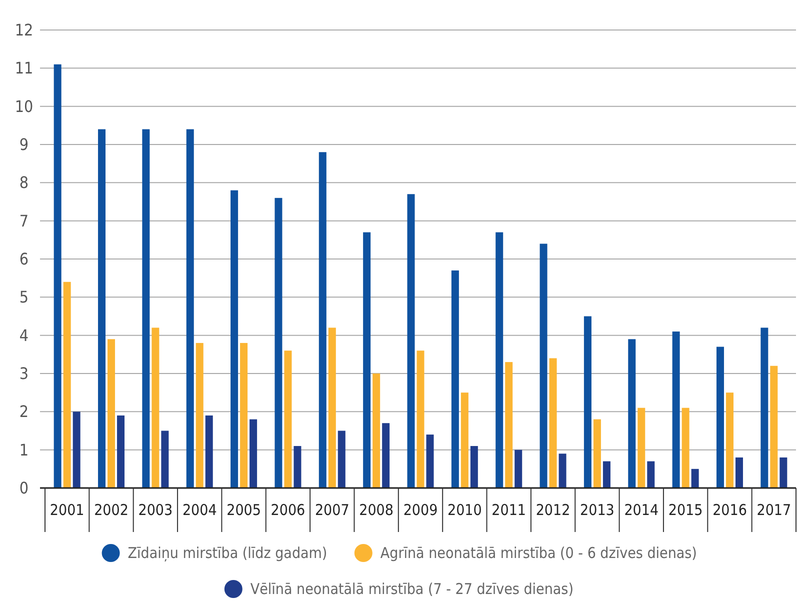  What do you see at coordinates (24, 182) in the screenshot?
I see `y-tick-label: 8` at bounding box center [24, 182].